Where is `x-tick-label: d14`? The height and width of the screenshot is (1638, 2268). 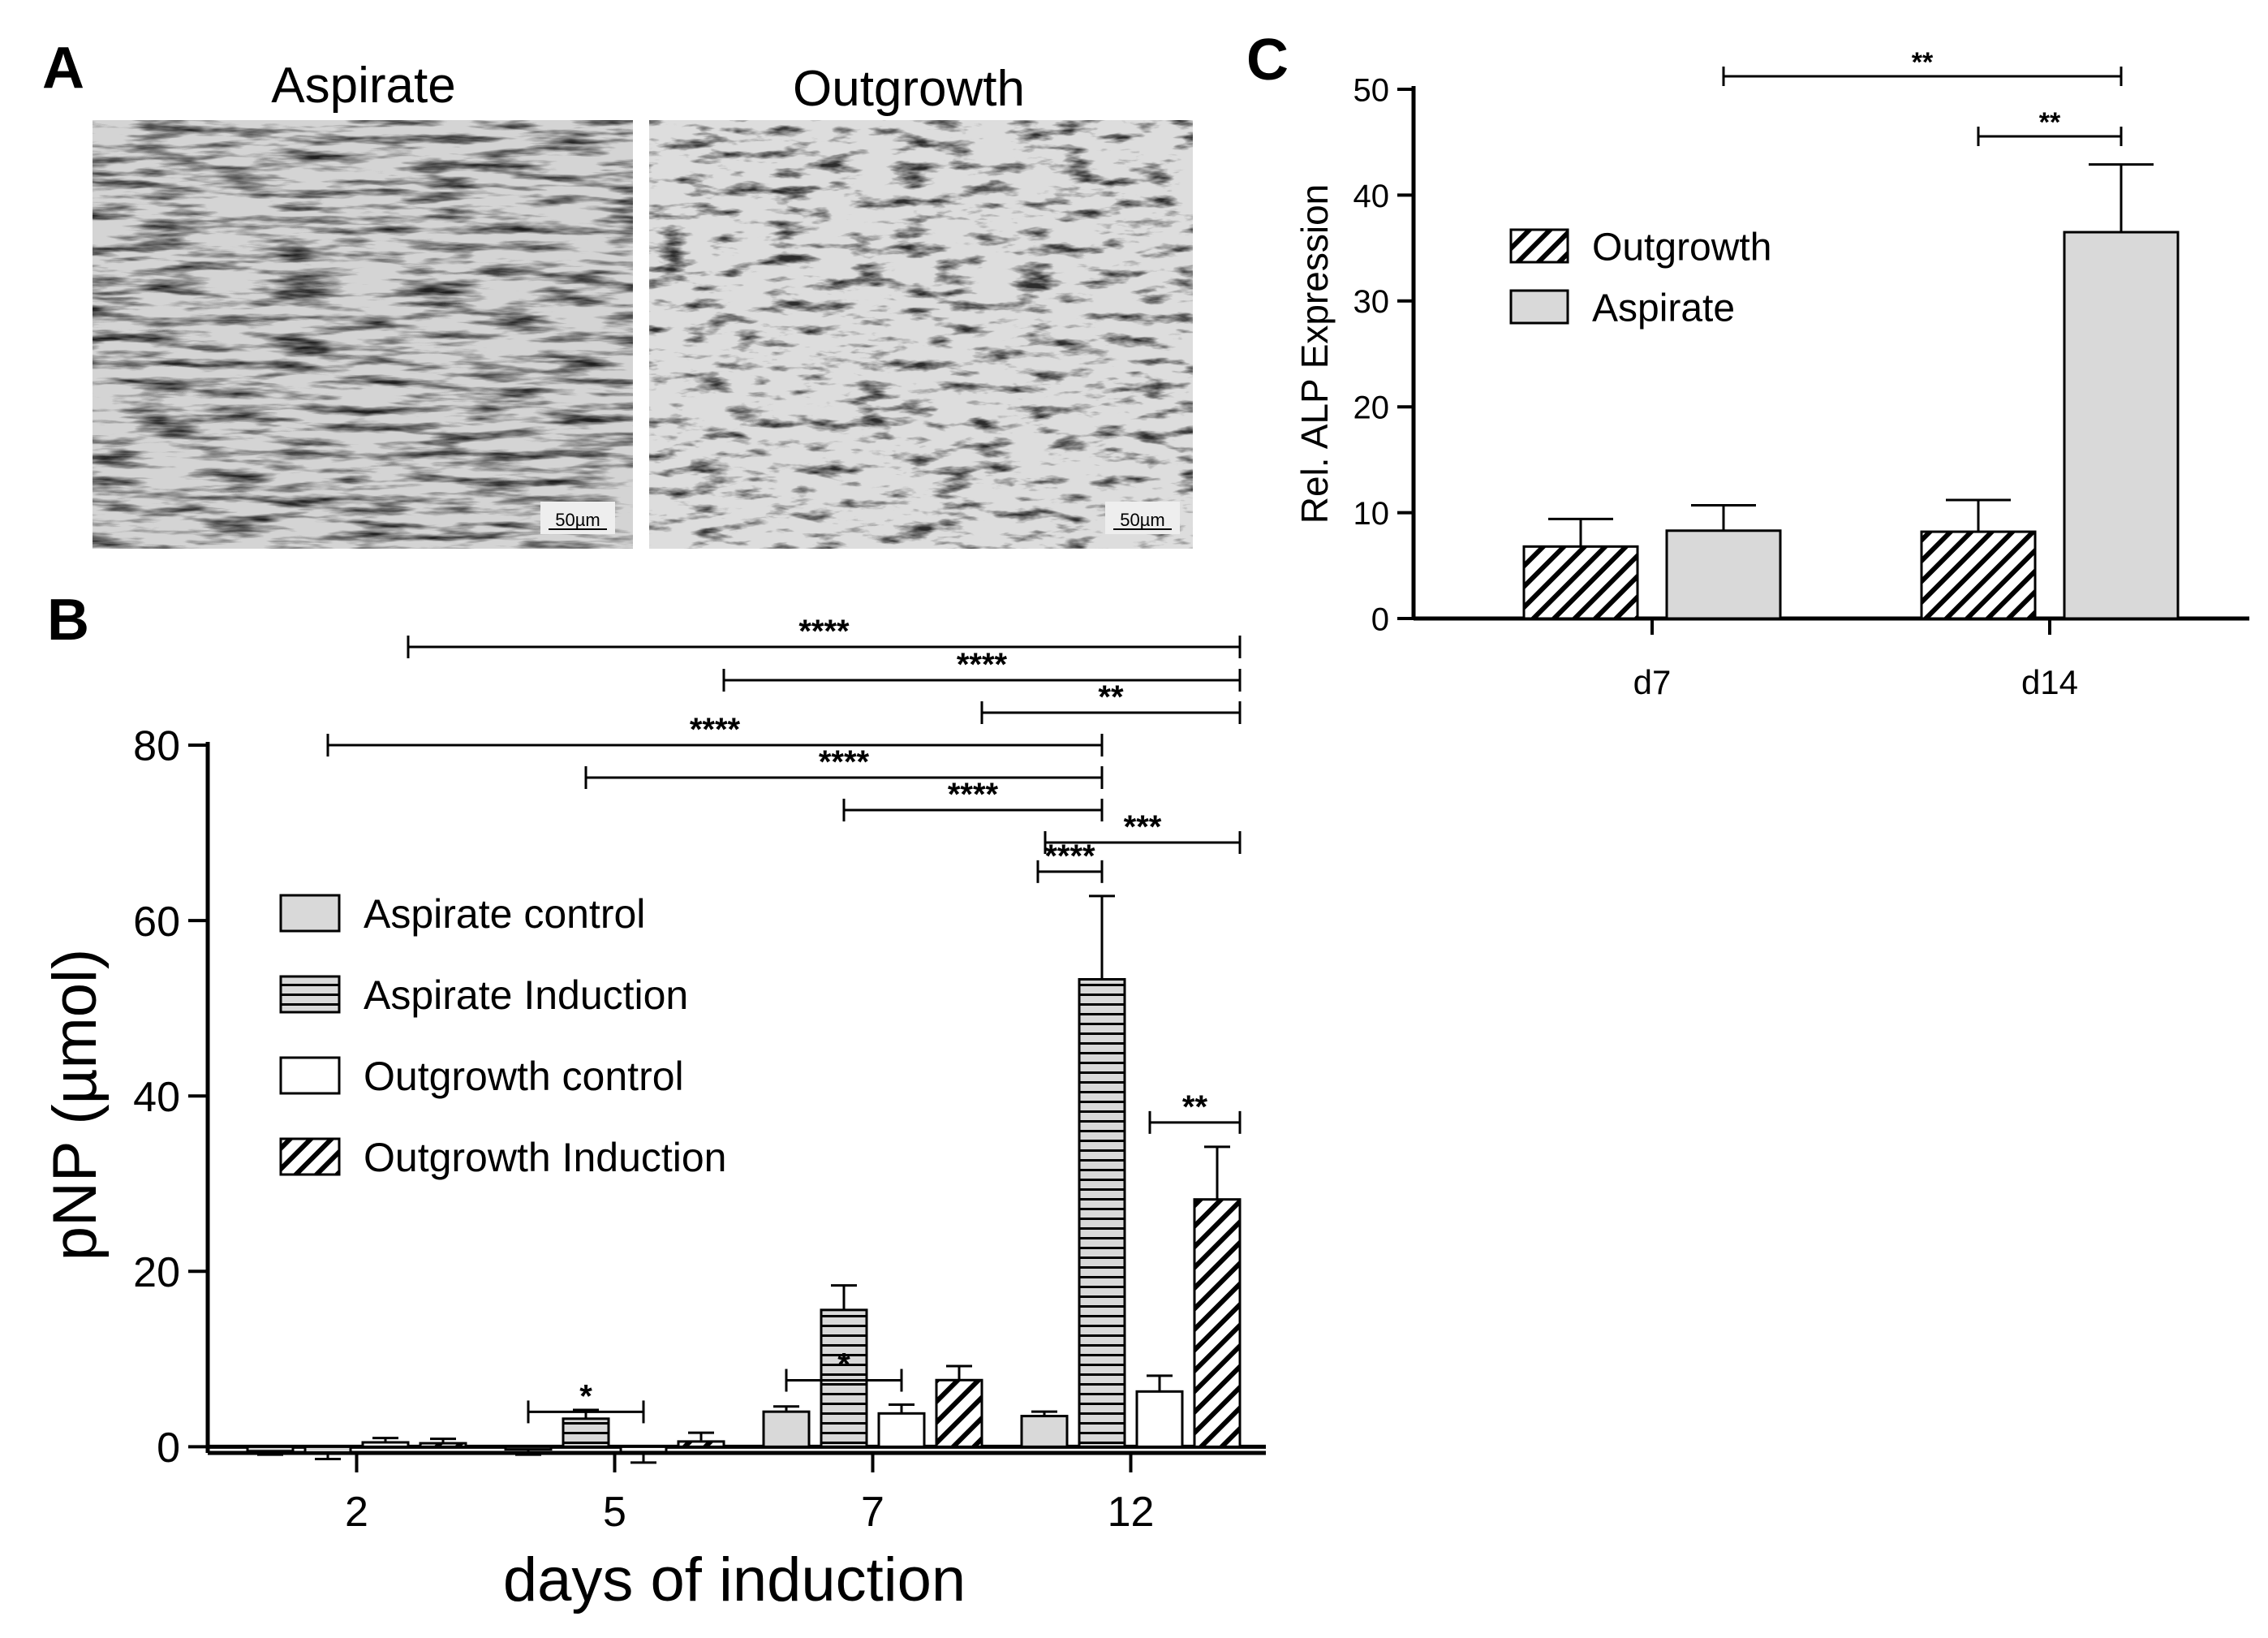 x-tick-label: d14 is located at coordinates (2049, 682).